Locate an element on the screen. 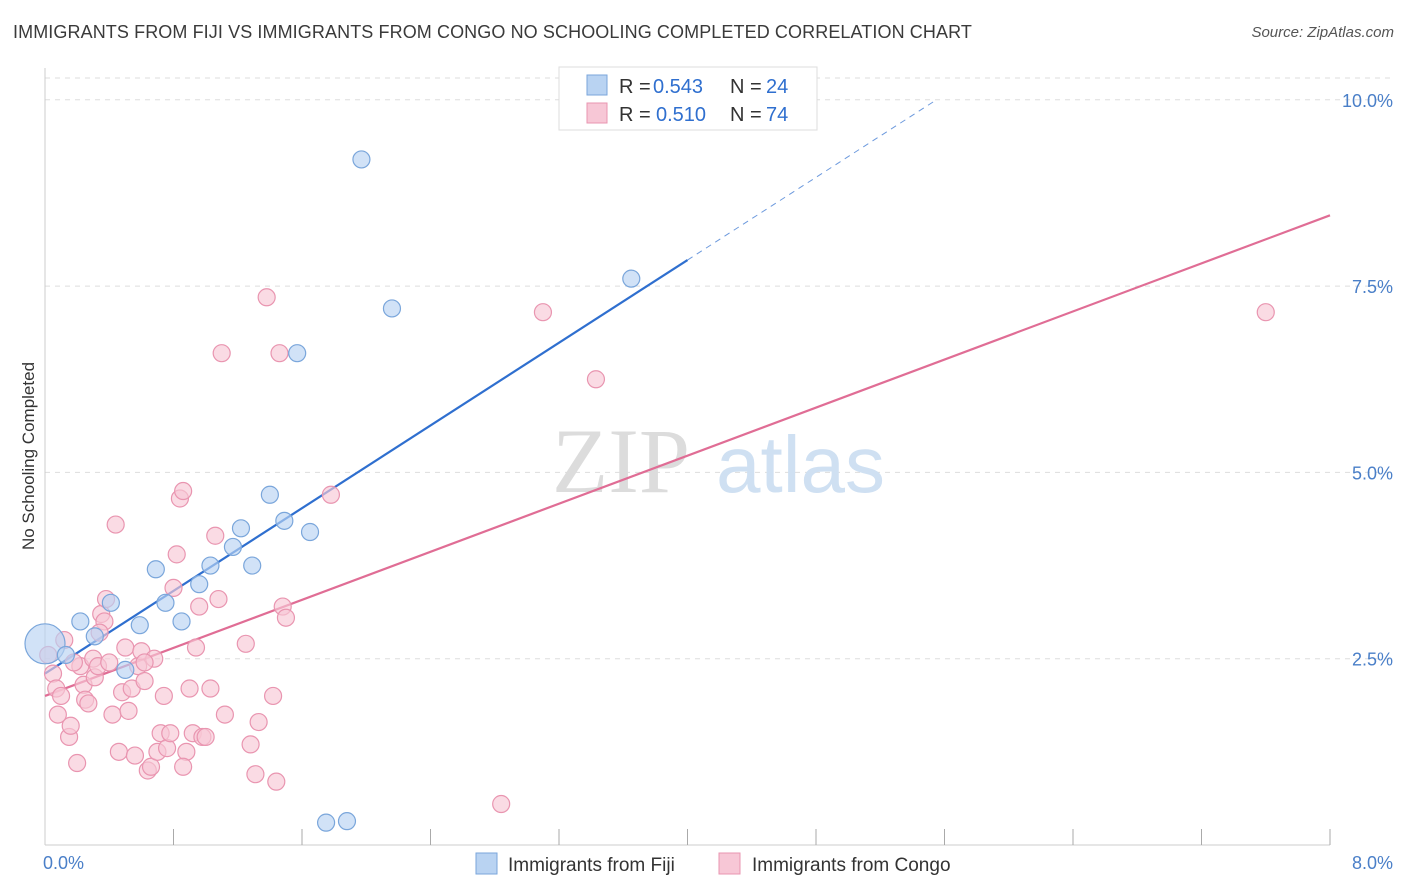 The width and height of the screenshot is (1406, 892). legend-fiji-n-value: 24 is located at coordinates (777, 87).